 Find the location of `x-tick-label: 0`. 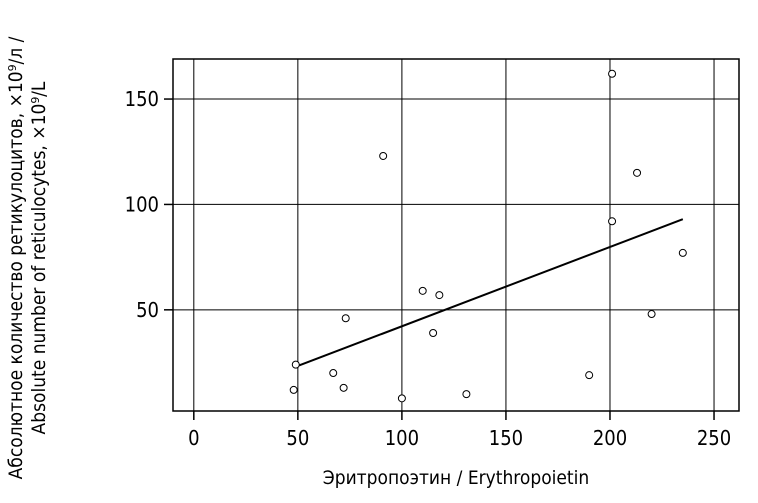

x-tick-label: 0 is located at coordinates (193, 438).